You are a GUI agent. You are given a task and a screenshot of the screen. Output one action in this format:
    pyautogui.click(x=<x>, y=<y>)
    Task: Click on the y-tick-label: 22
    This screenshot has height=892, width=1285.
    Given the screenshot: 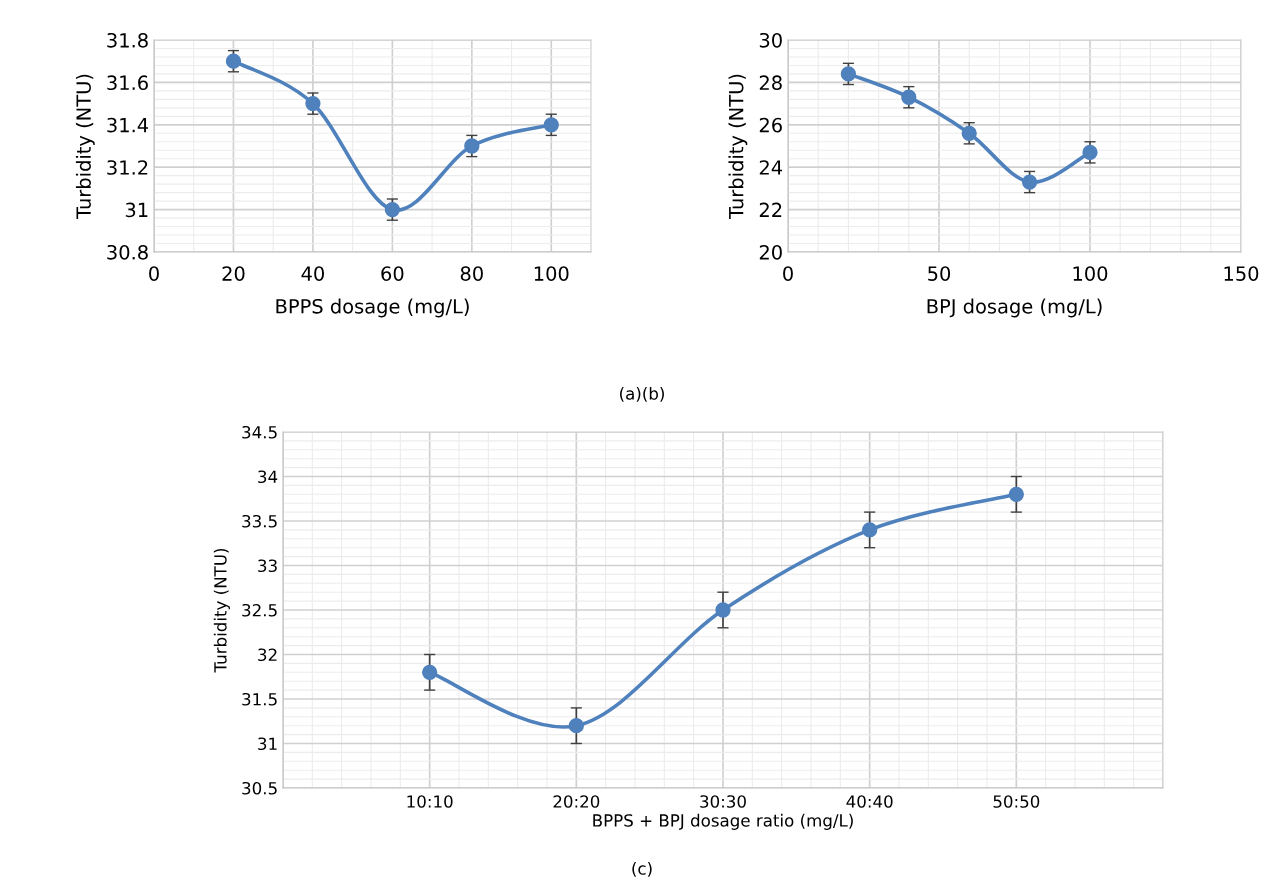 What is the action you would take?
    pyautogui.click(x=770, y=209)
    